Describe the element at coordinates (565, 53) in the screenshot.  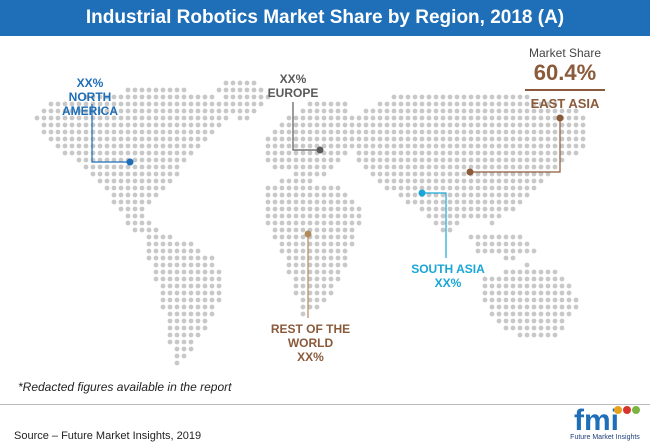
I see `east-asia-caption: Market Share` at that location.